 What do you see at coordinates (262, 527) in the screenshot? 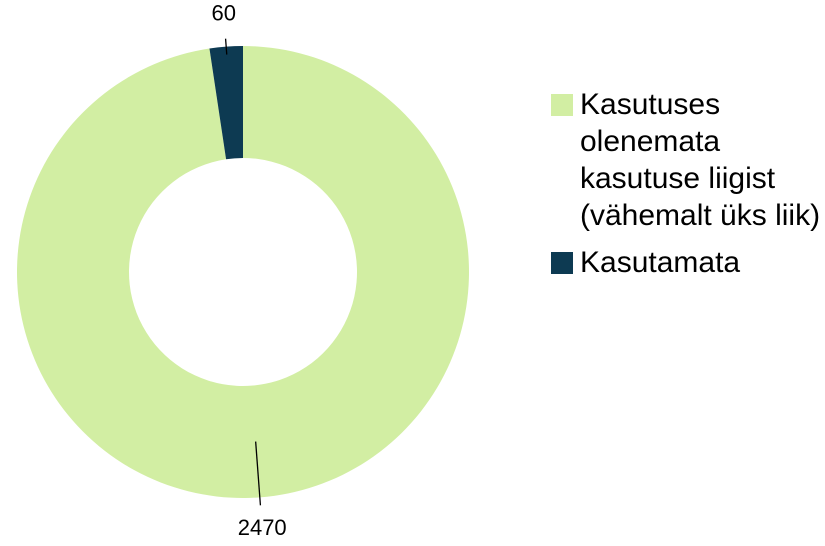
I see `data-label: 2470` at bounding box center [262, 527].